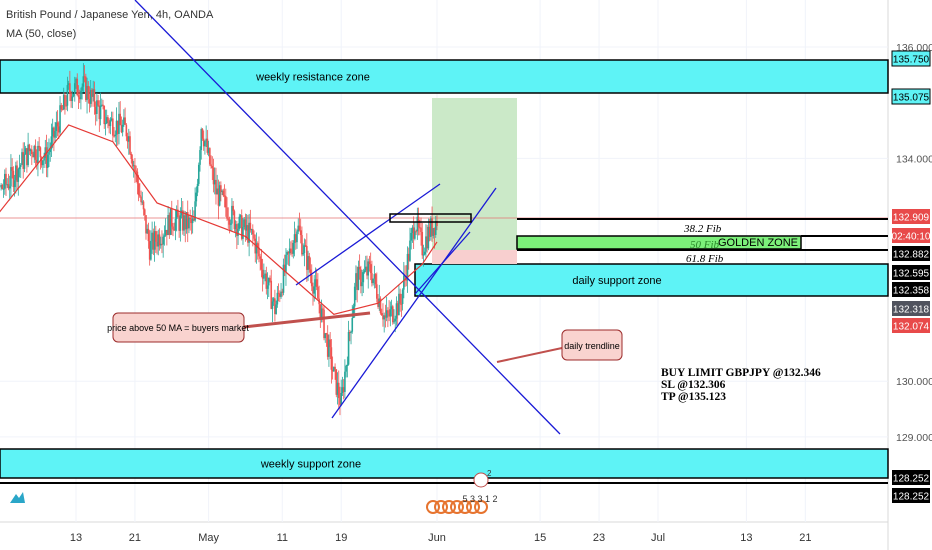 The height and width of the screenshot is (550, 932). What do you see at coordinates (702, 229) in the screenshot?
I see `fib-382-label: 38.2 Fib` at bounding box center [702, 229].